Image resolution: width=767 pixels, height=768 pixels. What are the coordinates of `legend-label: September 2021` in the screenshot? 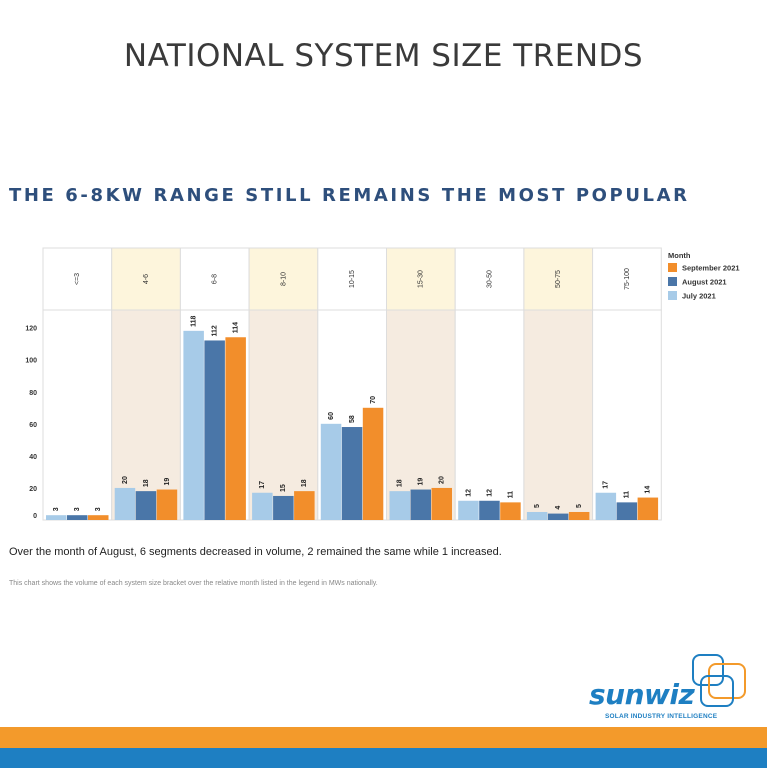 It's located at (711, 268).